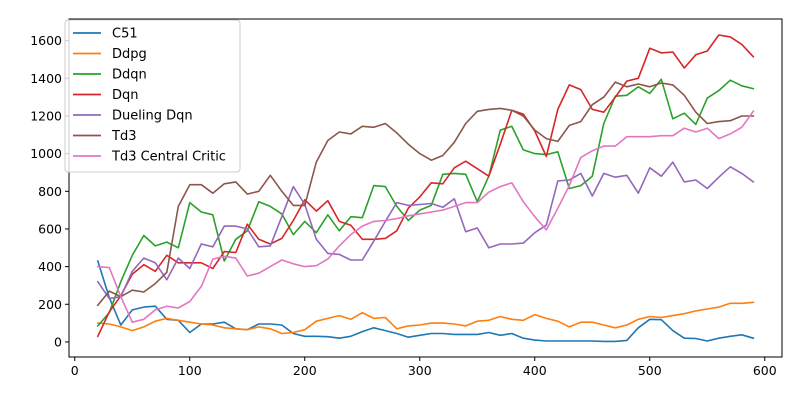 Image resolution: width=800 pixels, height=400 pixels. What do you see at coordinates (58, 341) in the screenshot?
I see `y-tick-label: 0` at bounding box center [58, 341].